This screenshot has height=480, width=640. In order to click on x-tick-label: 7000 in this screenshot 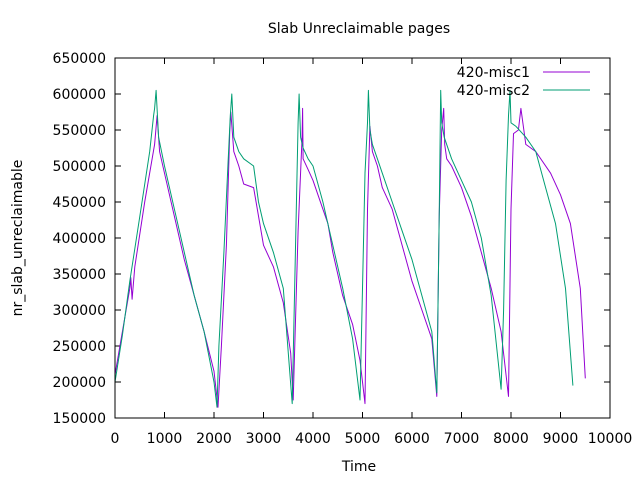, I will do `click(462, 439)`.